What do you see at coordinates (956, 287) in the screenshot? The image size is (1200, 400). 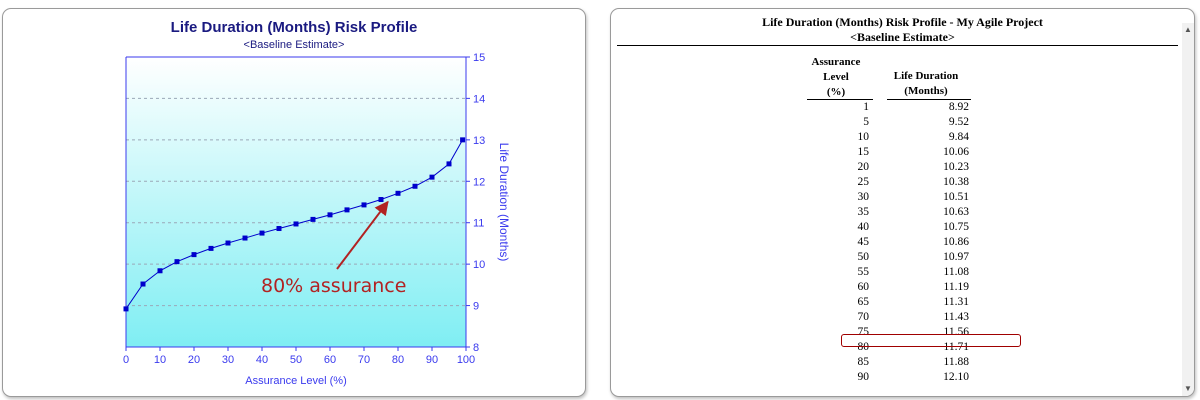 I see `life-duration-cell: 11.19` at bounding box center [956, 287].